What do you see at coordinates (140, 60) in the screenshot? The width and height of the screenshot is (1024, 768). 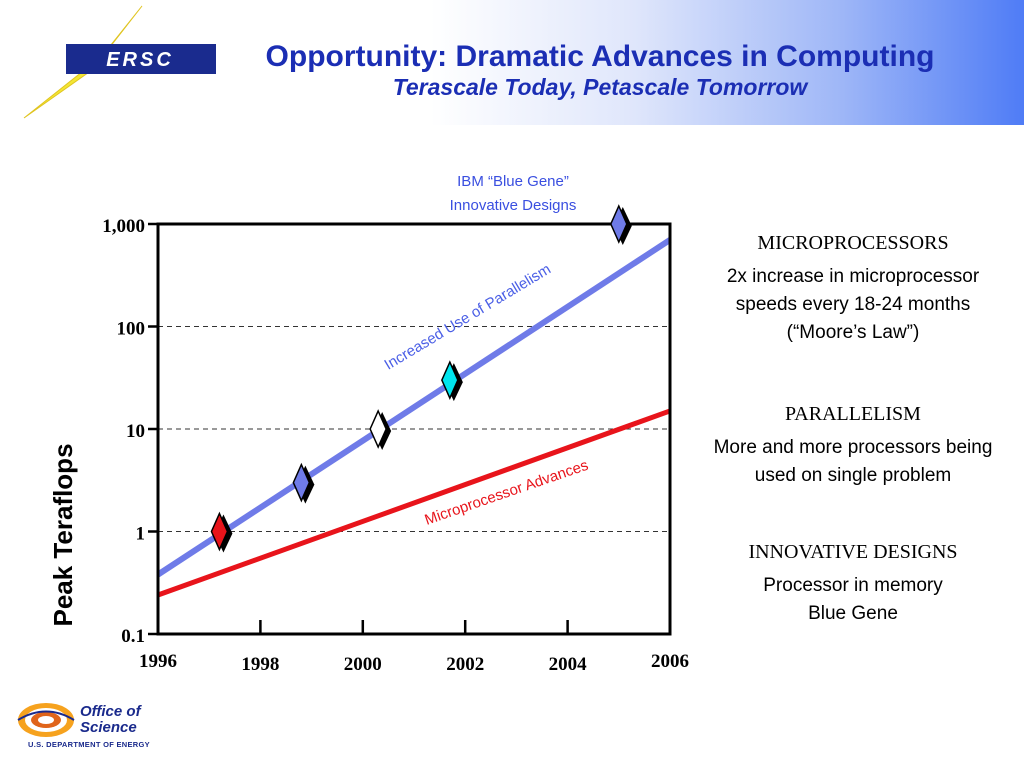 I see `logo-text: ERSC` at bounding box center [140, 60].